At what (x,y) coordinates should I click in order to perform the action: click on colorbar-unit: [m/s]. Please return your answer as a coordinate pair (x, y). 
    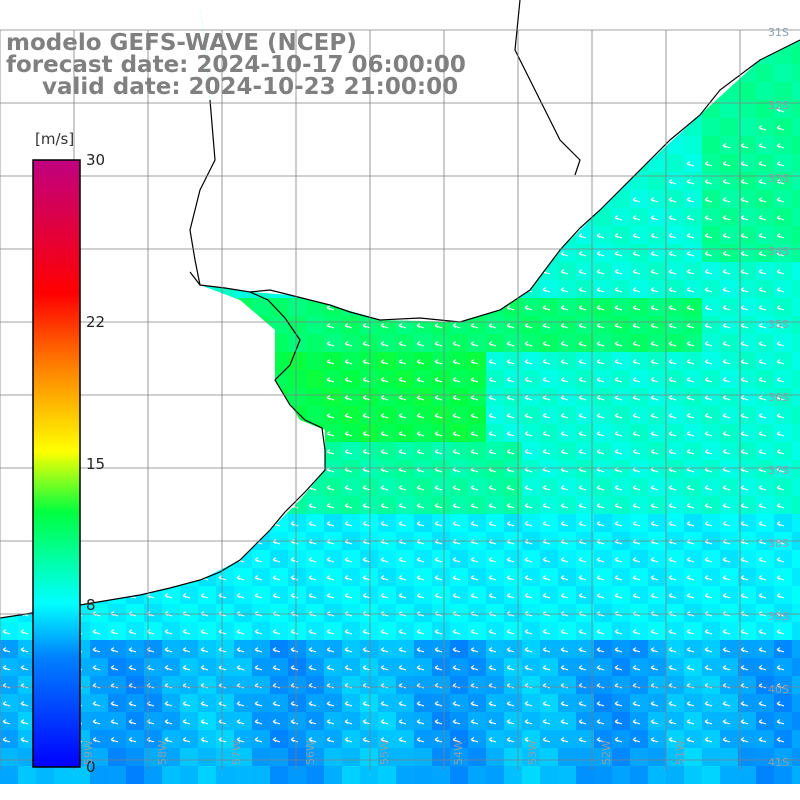
    Looking at the image, I should click on (55, 139).